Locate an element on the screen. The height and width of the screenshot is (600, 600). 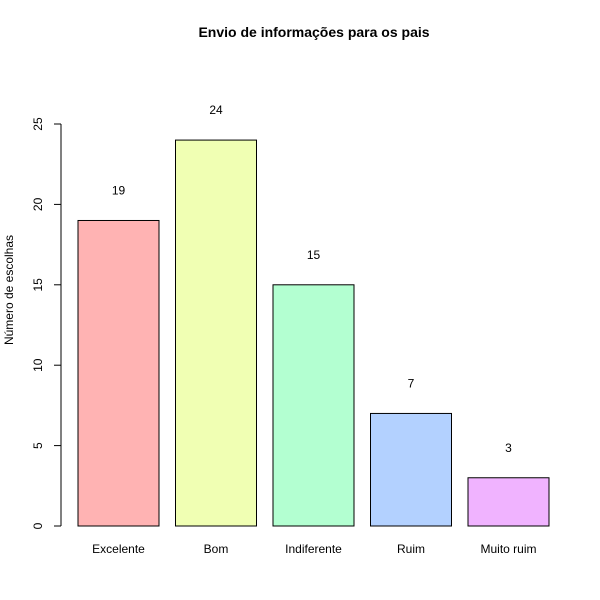
bar-excelente is located at coordinates (118, 373).